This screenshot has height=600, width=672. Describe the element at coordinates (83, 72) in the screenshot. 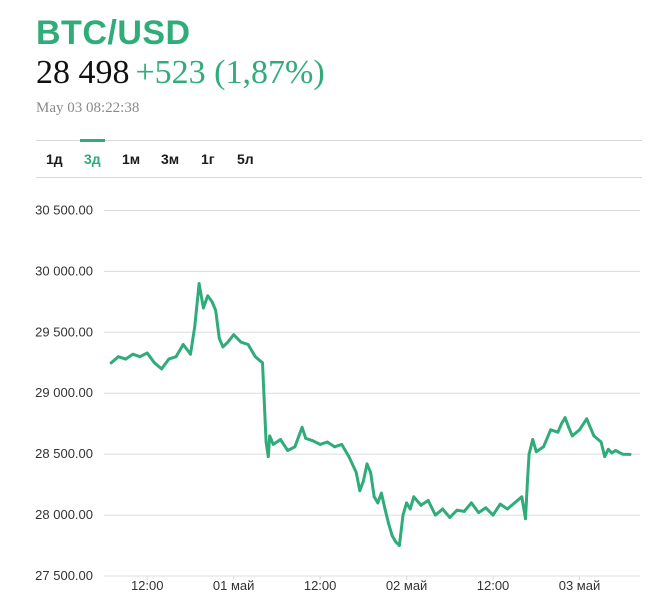

I see `current-price: 28 498` at that location.